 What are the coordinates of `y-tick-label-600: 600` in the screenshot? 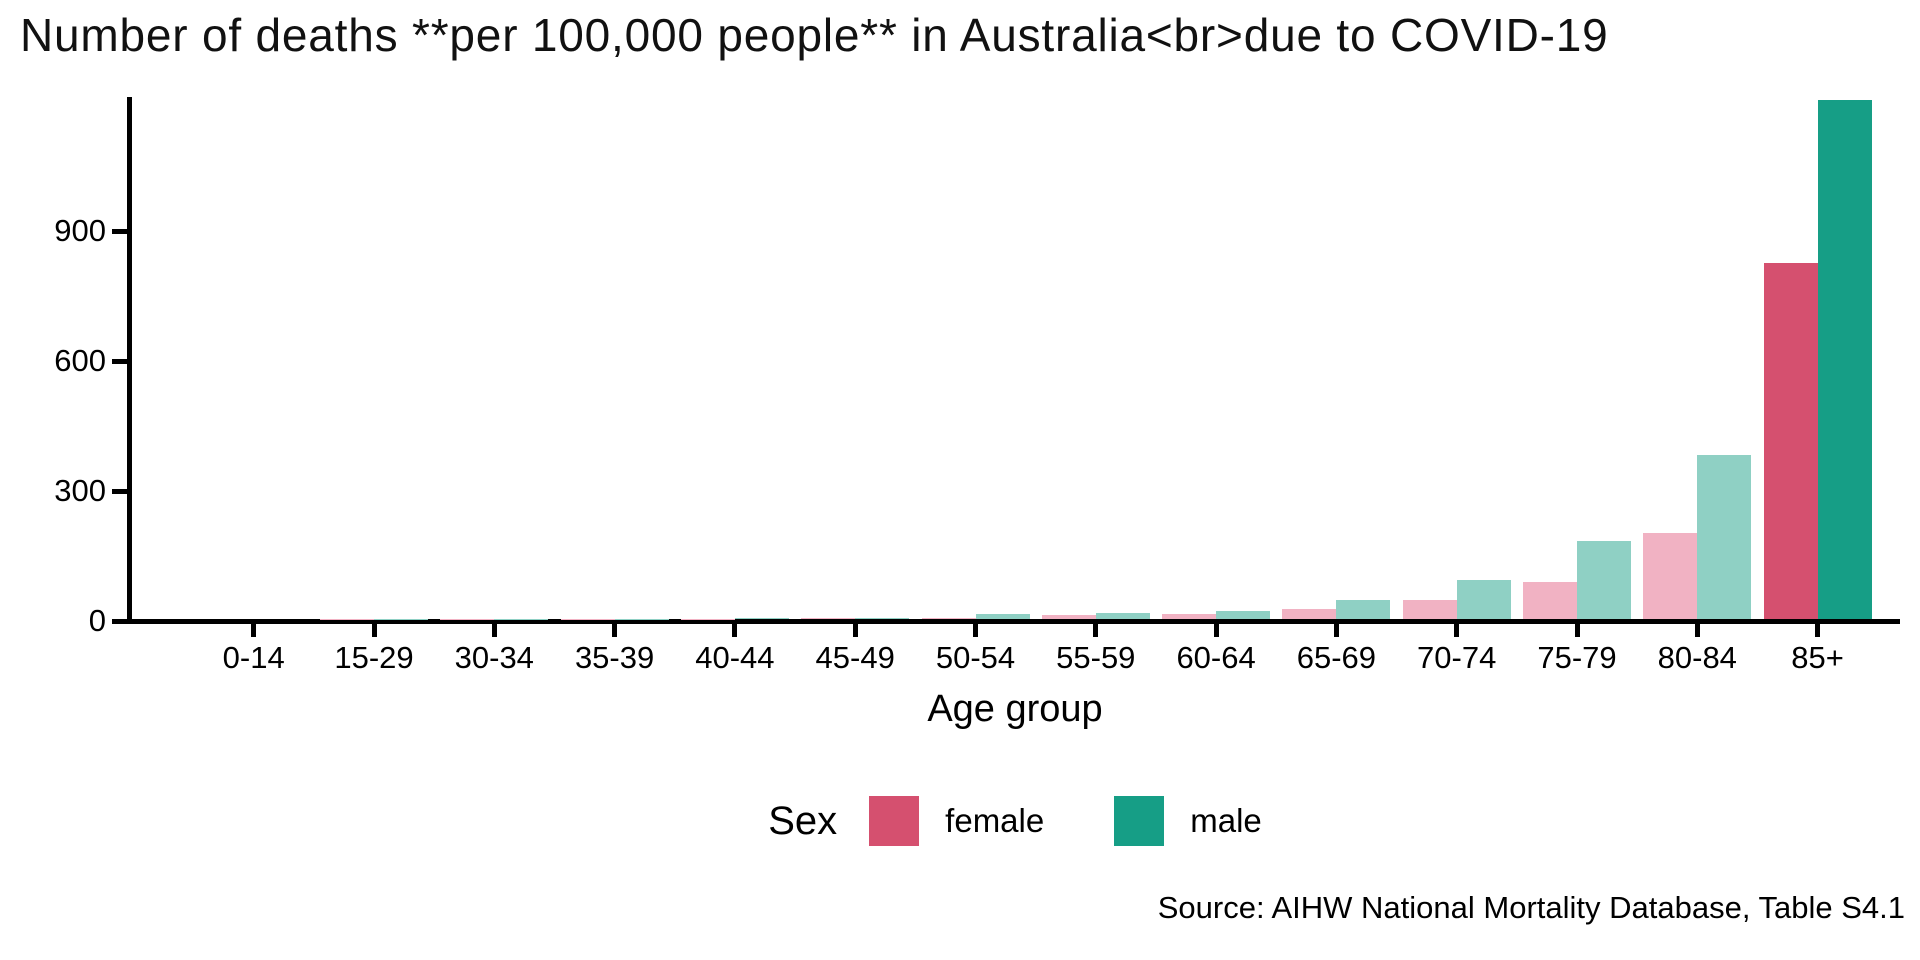 It's located at (80, 361).